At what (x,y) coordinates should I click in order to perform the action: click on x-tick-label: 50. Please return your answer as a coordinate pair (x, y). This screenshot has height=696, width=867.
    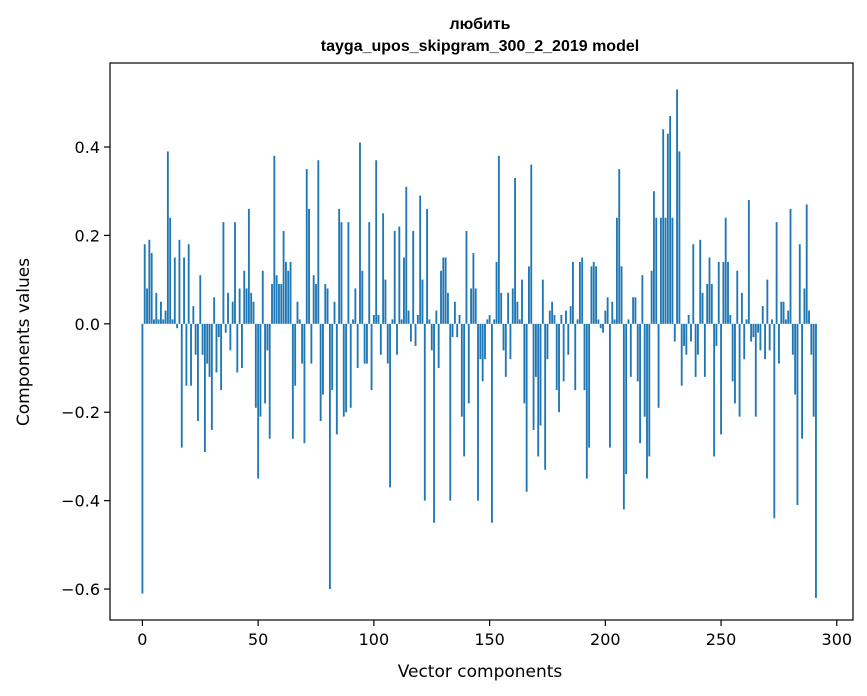
    Looking at the image, I should click on (258, 639).